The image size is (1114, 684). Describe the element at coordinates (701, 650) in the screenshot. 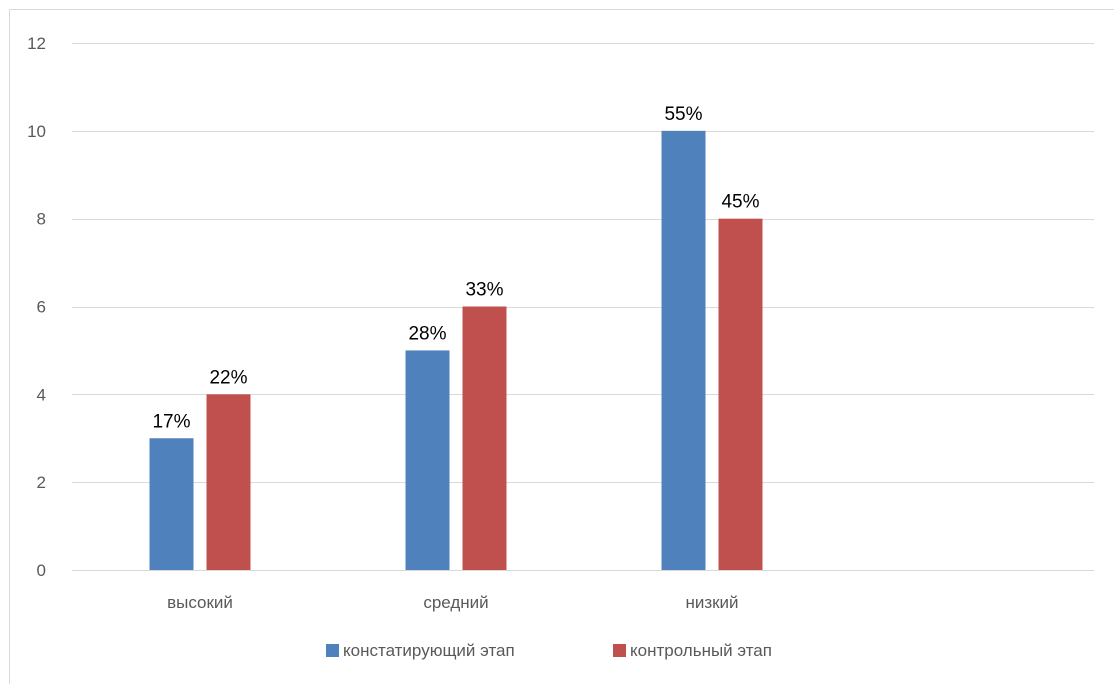

I see `legend-label: контрольный этап` at that location.